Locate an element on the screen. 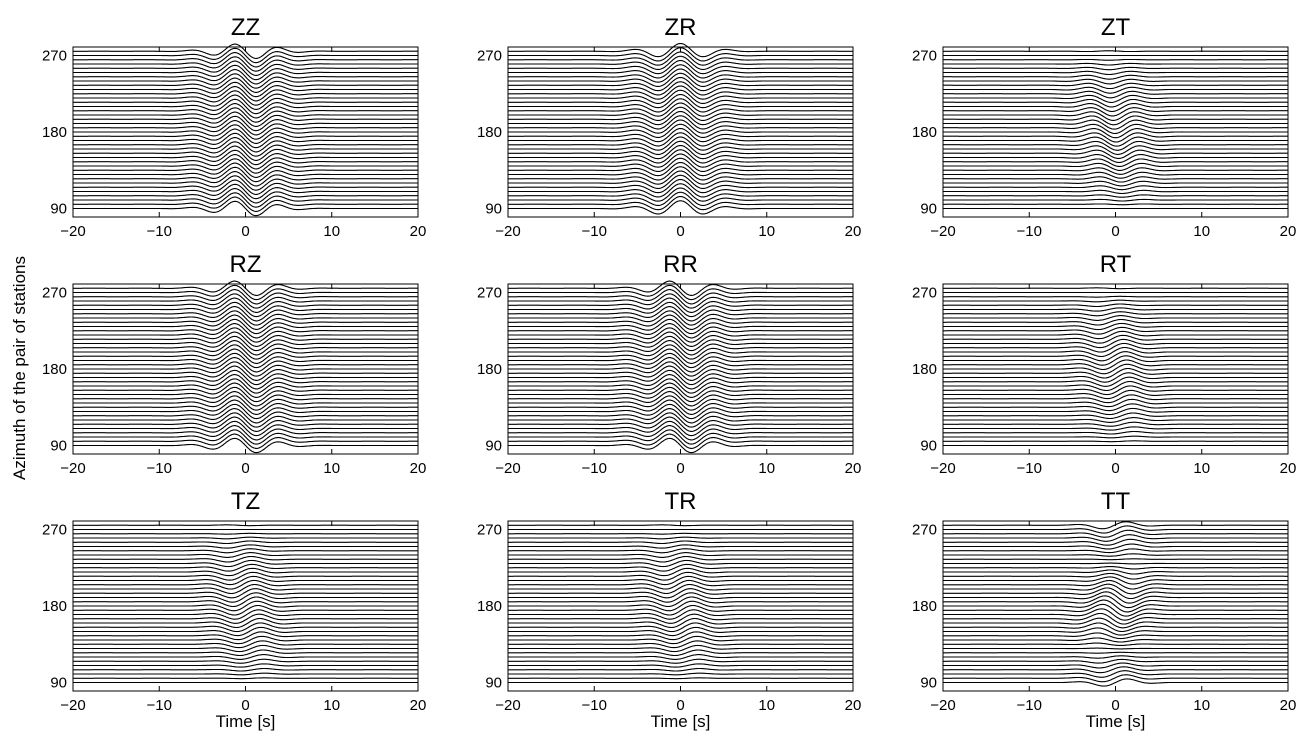 The image size is (1306, 737). panel-zz: ZZ −20 −10 0 10 20 90 180 270 is located at coordinates (234, 127).